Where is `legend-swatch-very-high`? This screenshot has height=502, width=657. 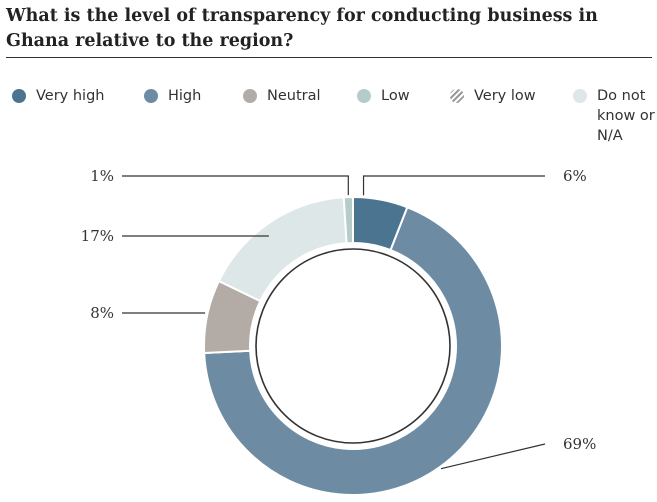 legend-swatch-very-high is located at coordinates (19, 96).